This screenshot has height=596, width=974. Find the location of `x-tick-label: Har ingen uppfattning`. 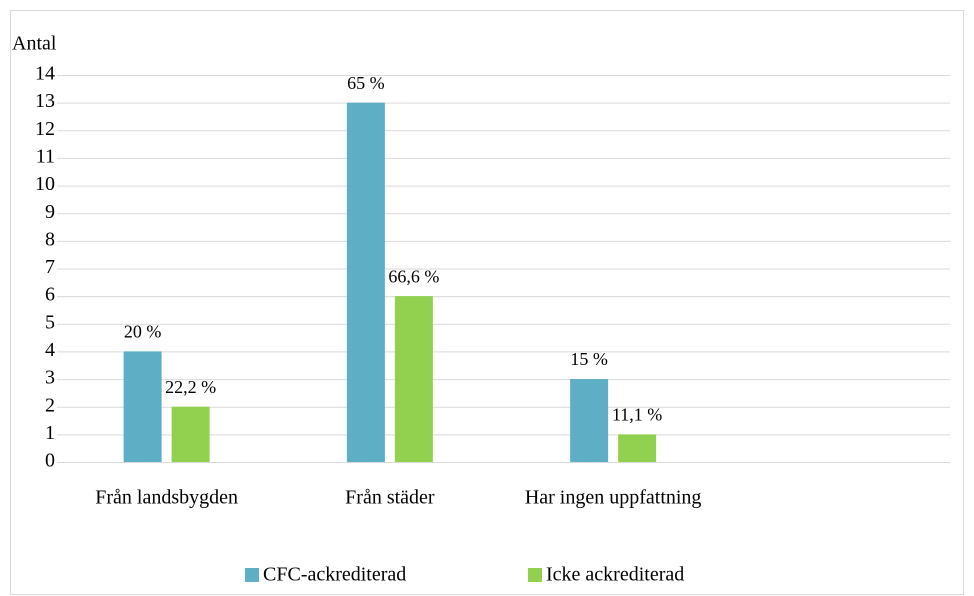

x-tick-label: Har ingen uppfattning is located at coordinates (613, 498).